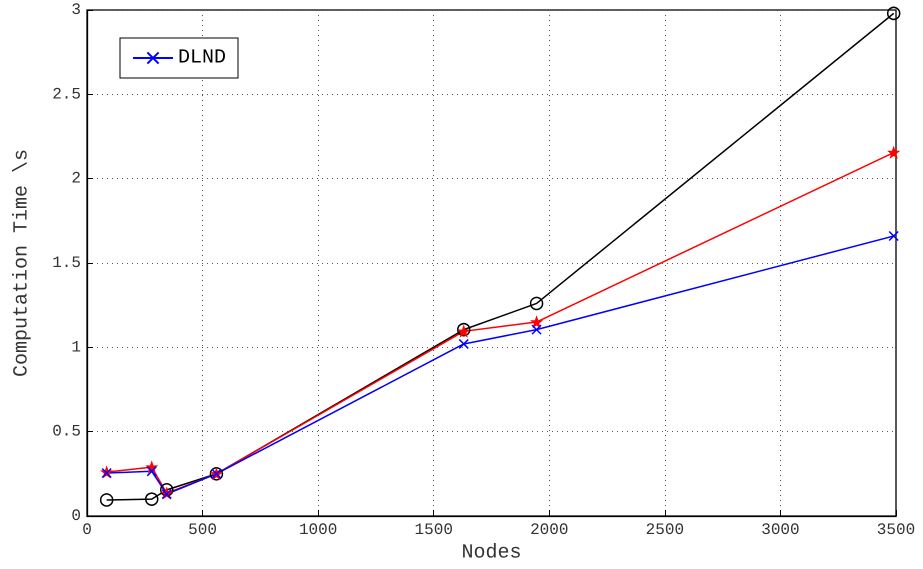 The height and width of the screenshot is (569, 923). Describe the element at coordinates (22, 263) in the screenshot. I see `y-axis-title: Computation Time \s` at that location.